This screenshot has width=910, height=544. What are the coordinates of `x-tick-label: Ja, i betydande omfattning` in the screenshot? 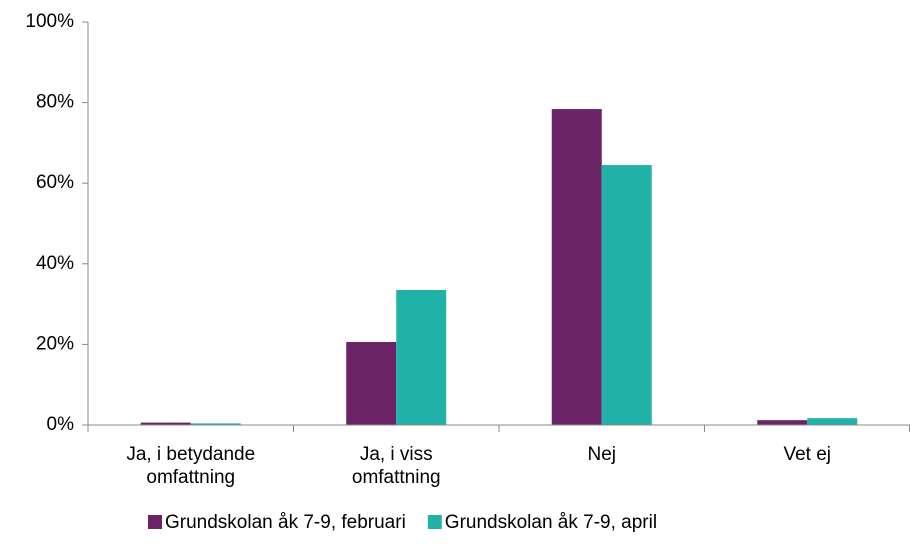 It's located at (190, 466).